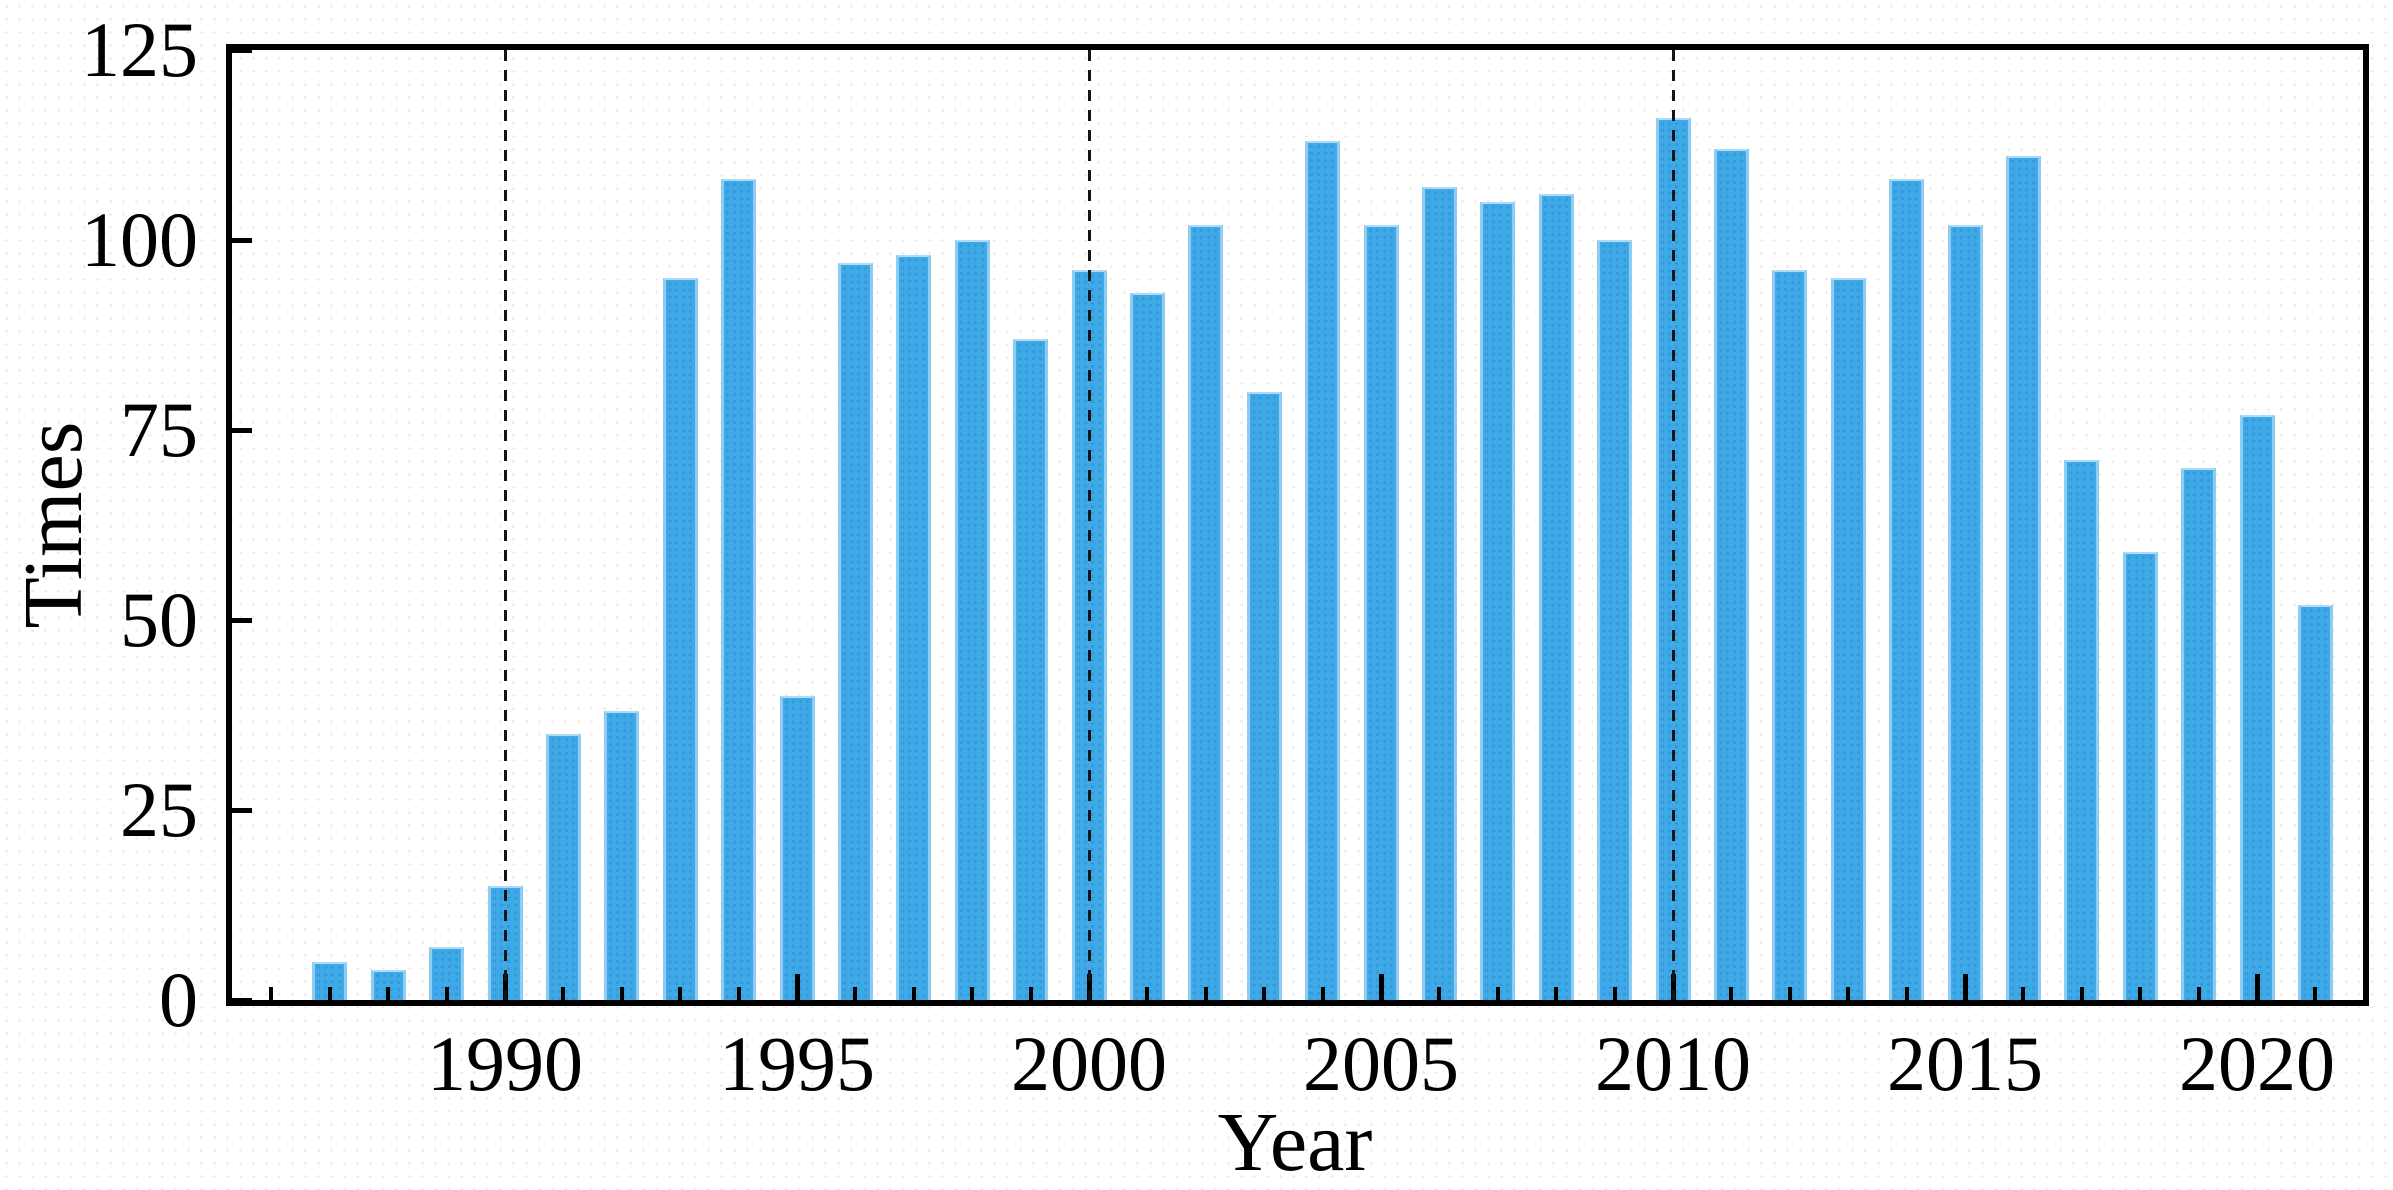 This screenshot has height=1190, width=2393. What do you see at coordinates (1089, 1063) in the screenshot?
I see `x-tick-label: 2000` at bounding box center [1089, 1063].